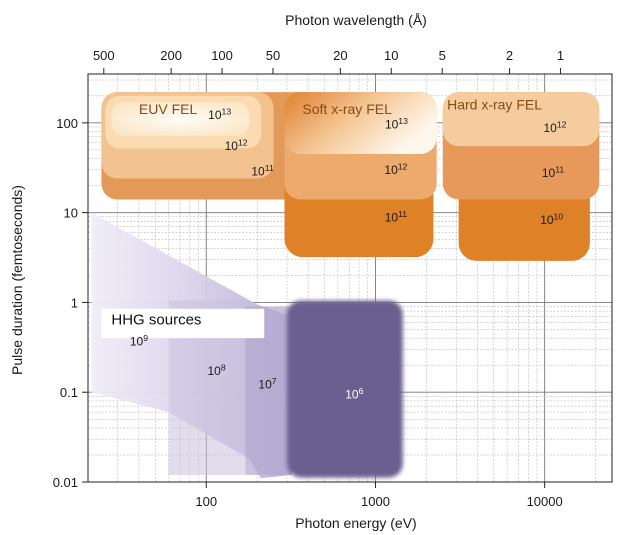  Describe the element at coordinates (354, 394) in the screenshot. I see `photon-count-label: 106` at that location.